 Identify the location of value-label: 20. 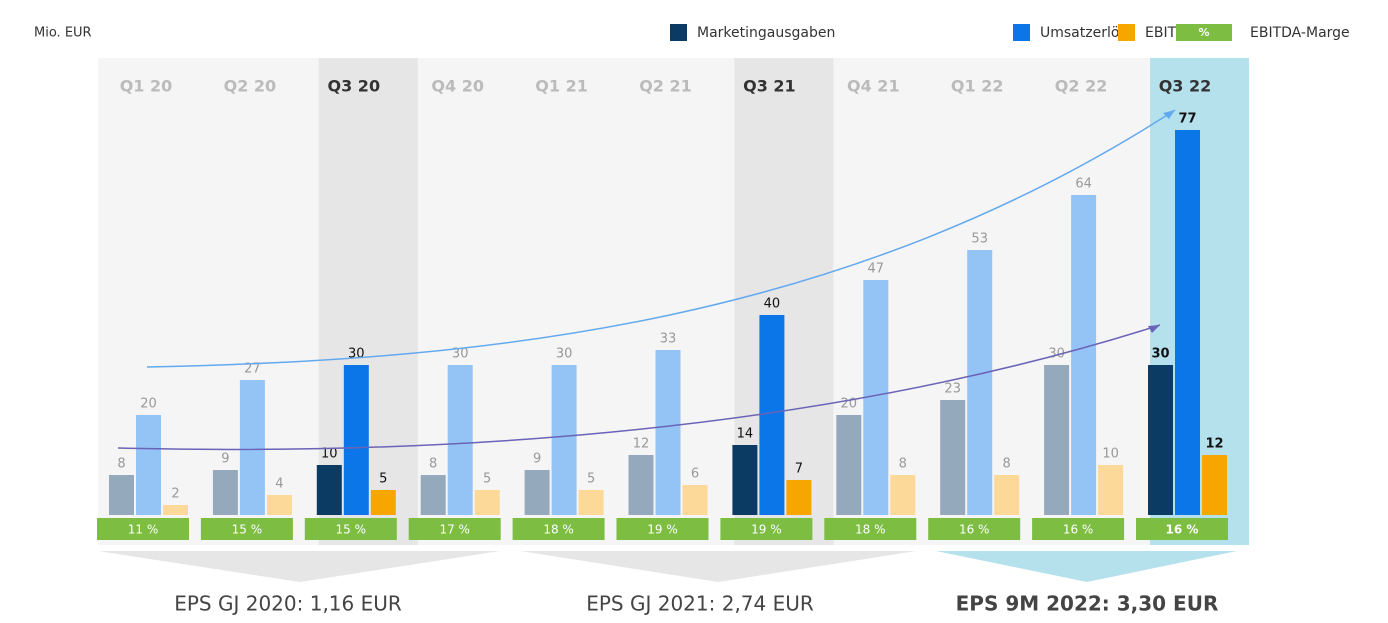
(148, 404).